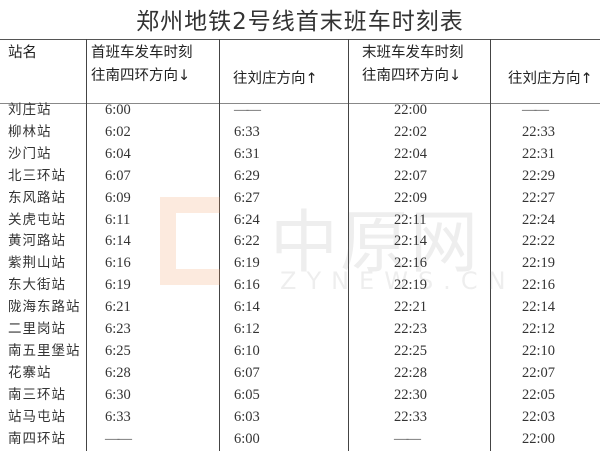 Image resolution: width=600 pixels, height=458 pixels. What do you see at coordinates (141, 76) in the screenshot?
I see `header-first-south: 往南四环方向↓` at bounding box center [141, 76].